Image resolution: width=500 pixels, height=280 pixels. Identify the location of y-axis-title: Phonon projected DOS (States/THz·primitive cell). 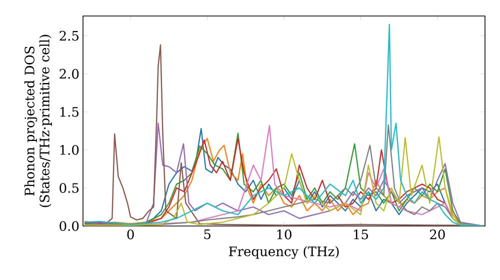
(38, 121).